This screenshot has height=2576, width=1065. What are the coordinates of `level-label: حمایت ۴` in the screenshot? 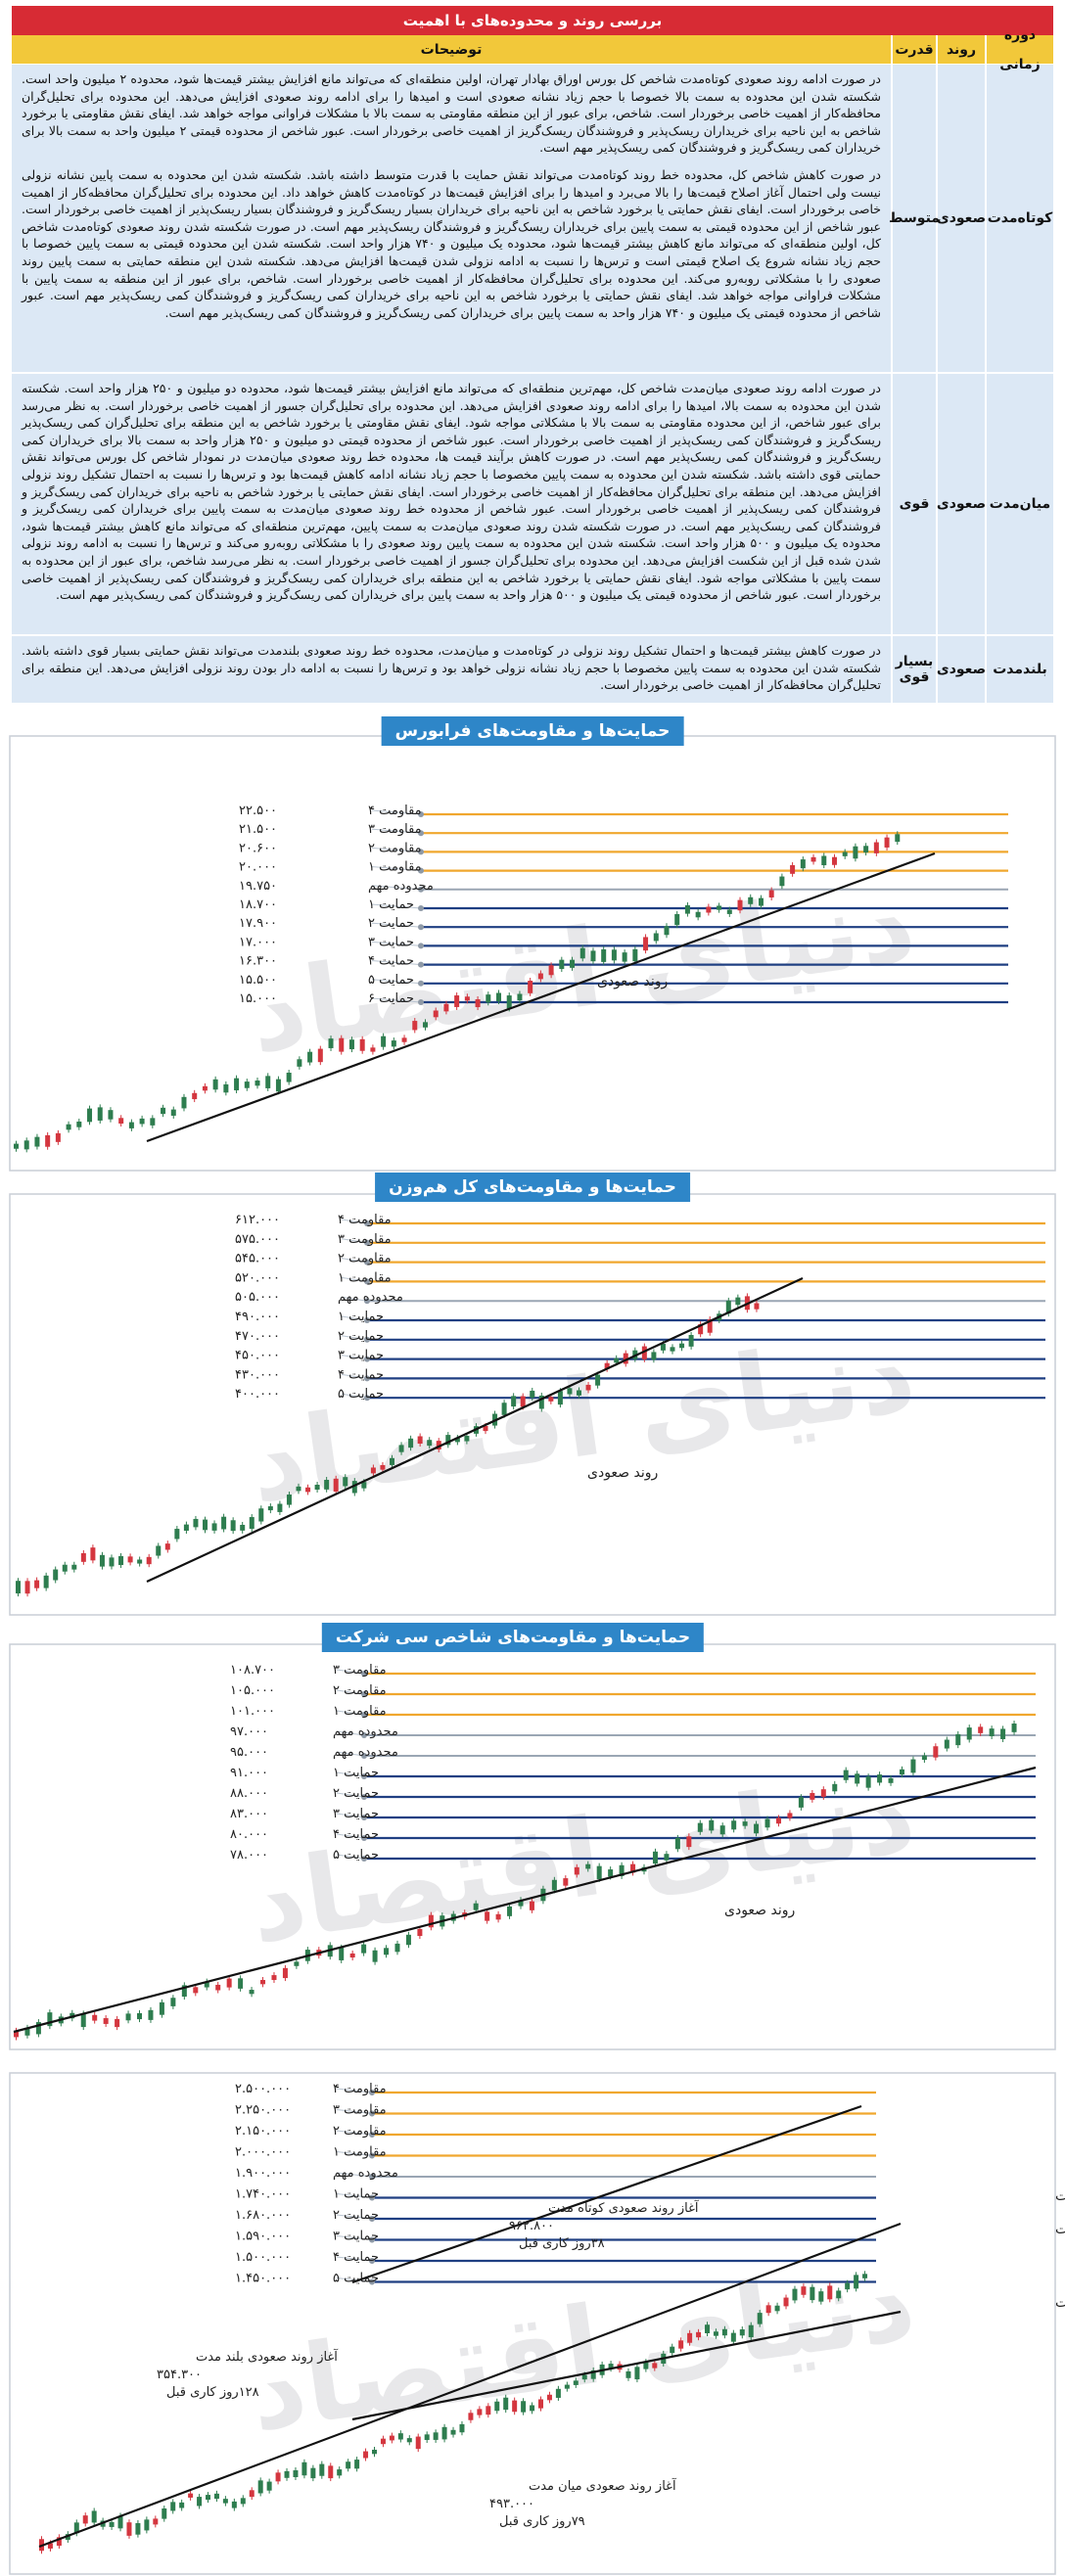 It's located at (356, 2257).